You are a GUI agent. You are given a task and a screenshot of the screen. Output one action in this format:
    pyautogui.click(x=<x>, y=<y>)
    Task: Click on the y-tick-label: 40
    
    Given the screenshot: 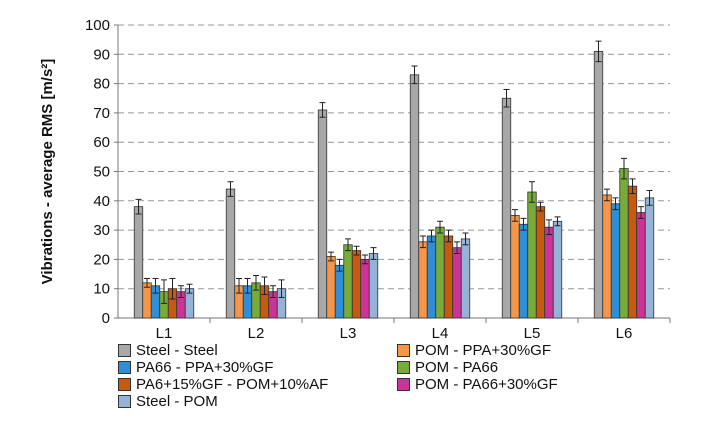 What is the action you would take?
    pyautogui.click(x=101, y=201)
    